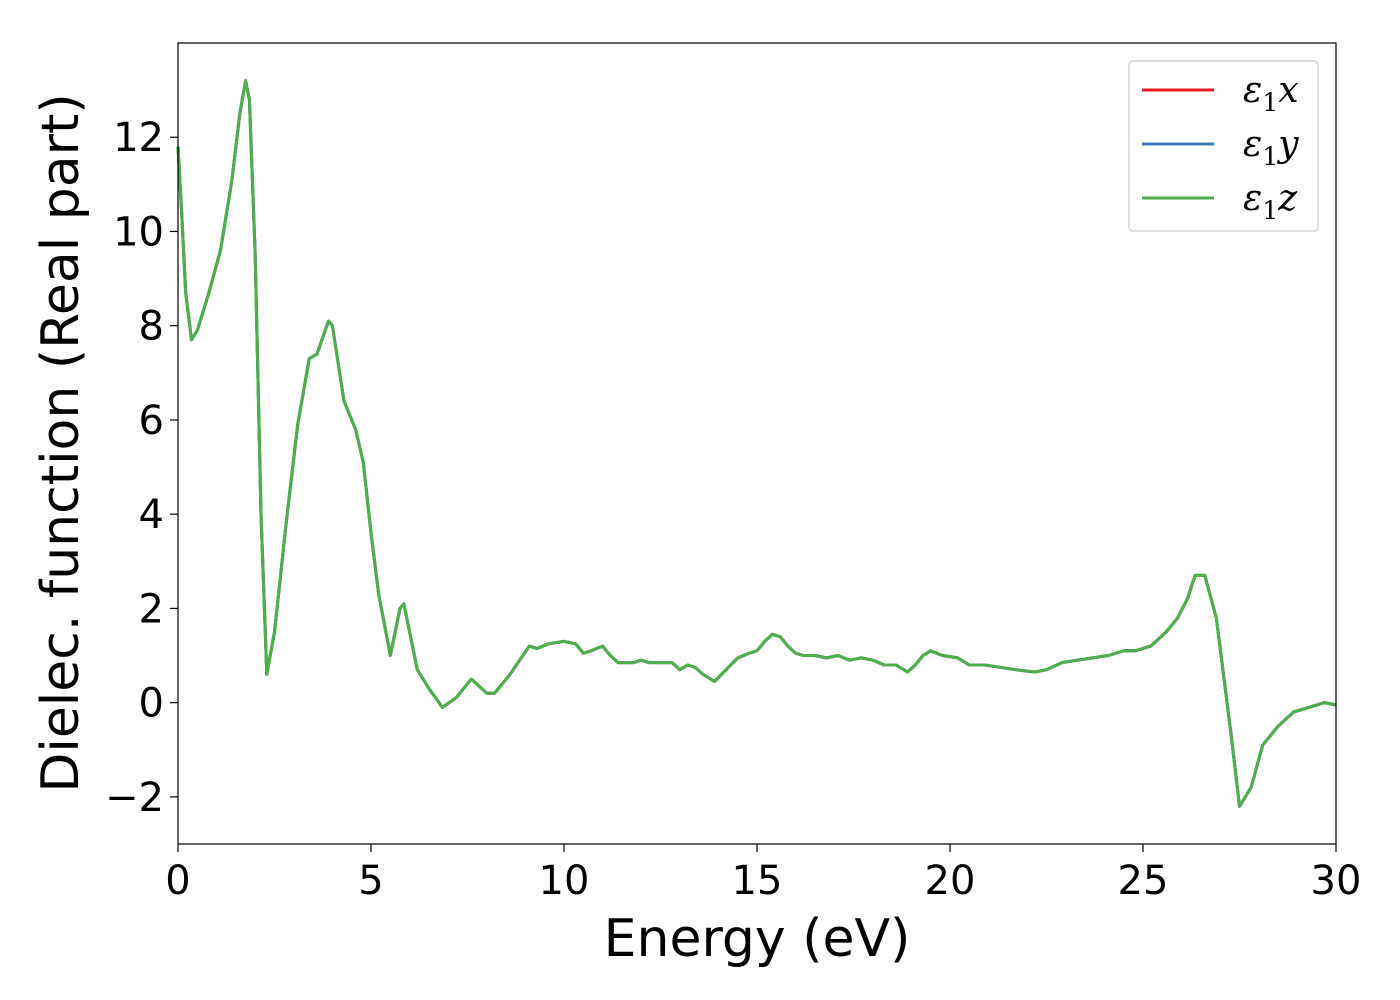 Image resolution: width=1400 pixels, height=1000 pixels. What do you see at coordinates (757, 939) in the screenshot?
I see `x-axis-label: Energy (eV)` at bounding box center [757, 939].